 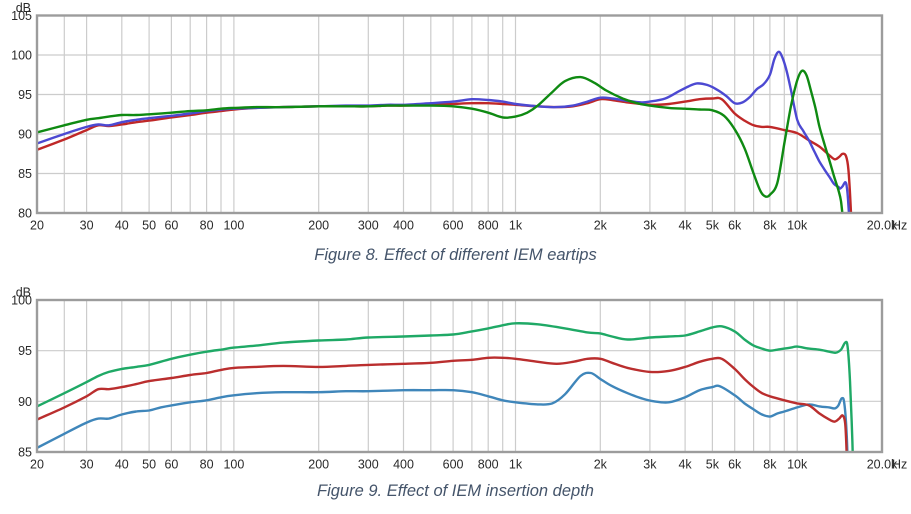 What do you see at coordinates (455, 491) in the screenshot?
I see `figure-9-caption: Figure 9. Effect of IEM insertion depth` at bounding box center [455, 491].